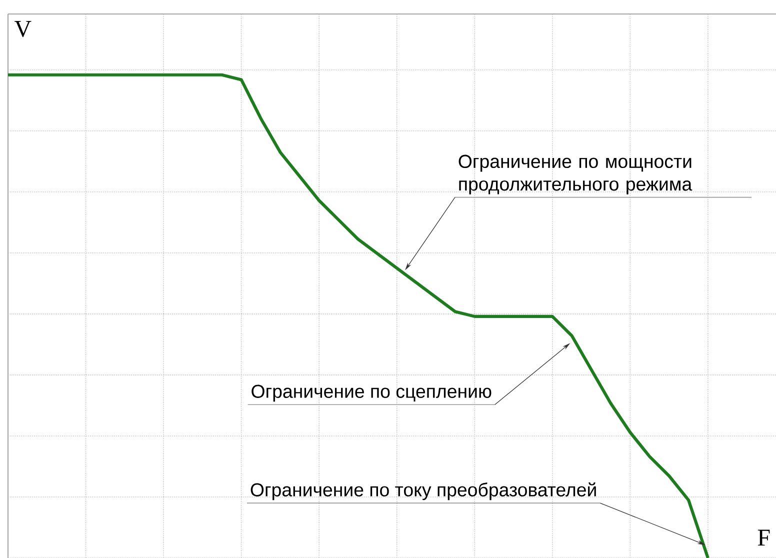 The image size is (776, 558). I want to click on x-axis-title: F, so click(764, 538).